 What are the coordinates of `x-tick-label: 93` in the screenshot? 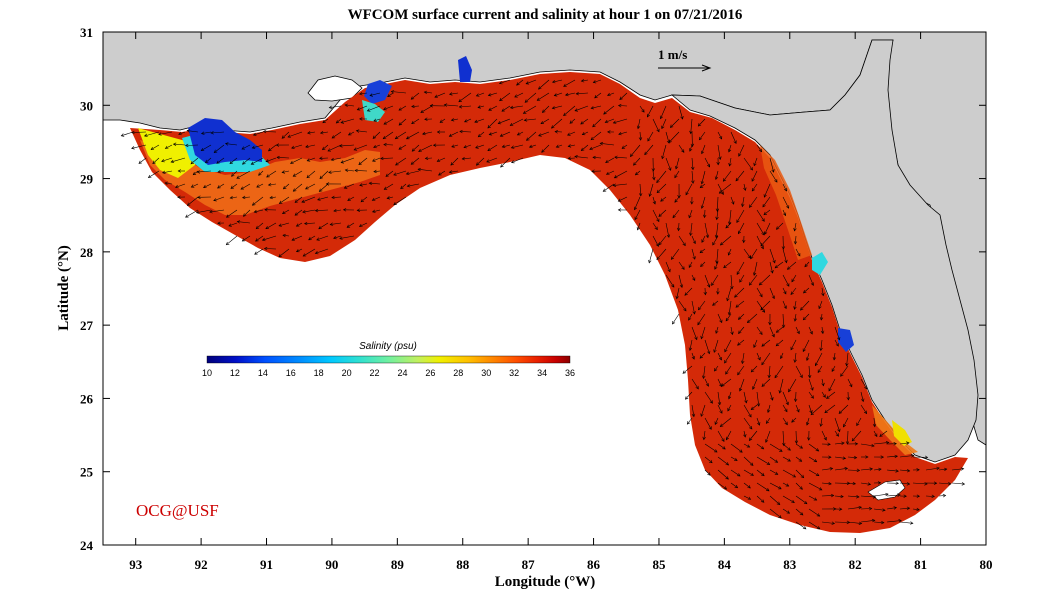 It's located at (136, 564).